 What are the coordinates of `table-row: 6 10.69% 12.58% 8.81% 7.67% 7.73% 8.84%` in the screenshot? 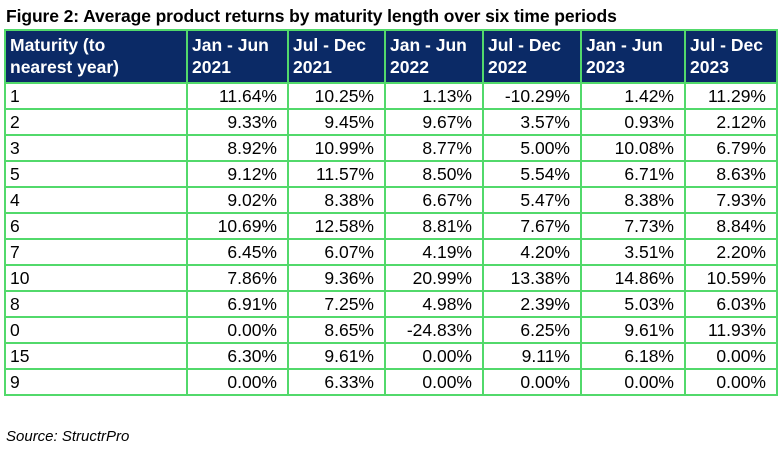 It's located at (391, 226).